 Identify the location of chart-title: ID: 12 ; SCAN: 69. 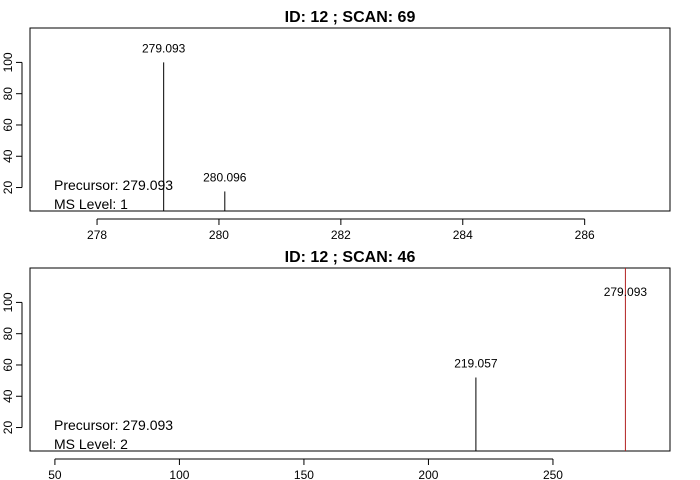
(350, 17).